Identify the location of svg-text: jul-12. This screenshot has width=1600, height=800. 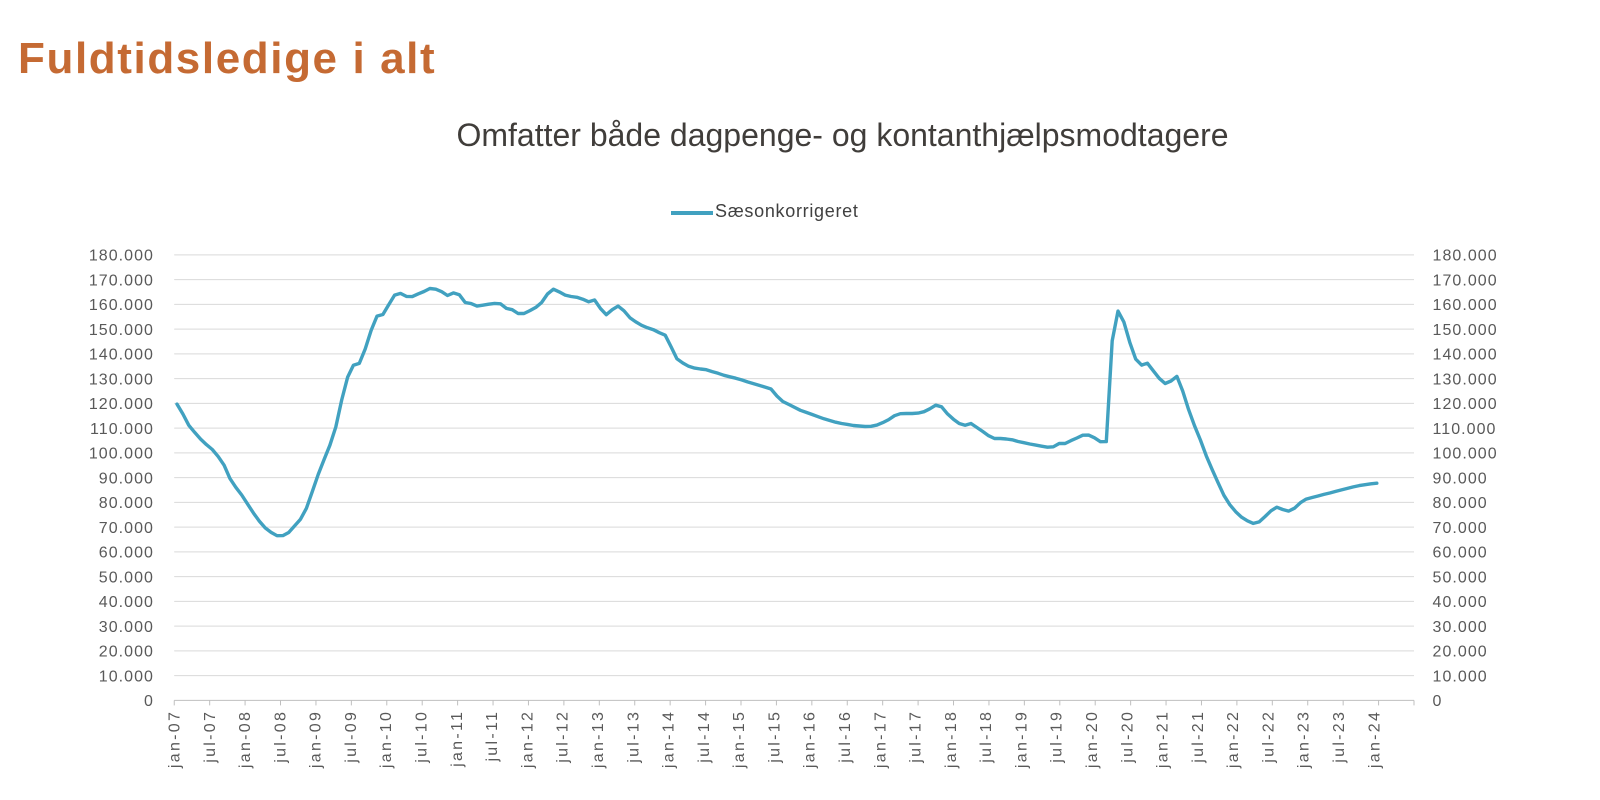
(563, 737).